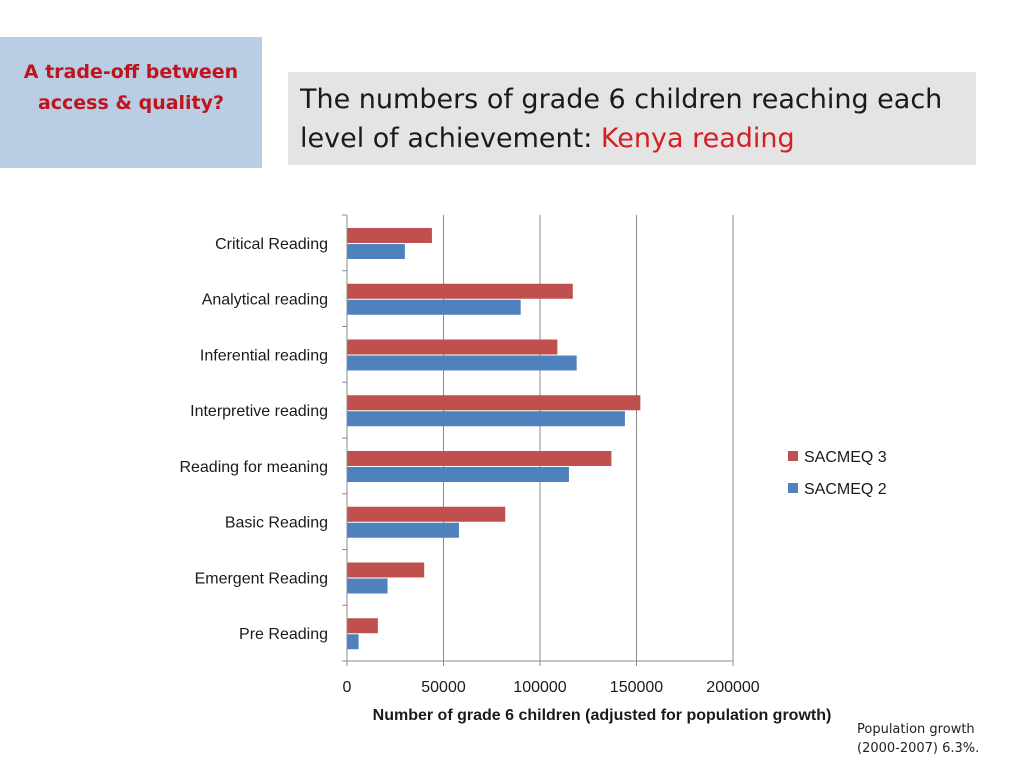 Image resolution: width=1024 pixels, height=768 pixels. What do you see at coordinates (918, 739) in the screenshot?
I see `footnote: Population growth (2000-2007) 6.3%.` at bounding box center [918, 739].